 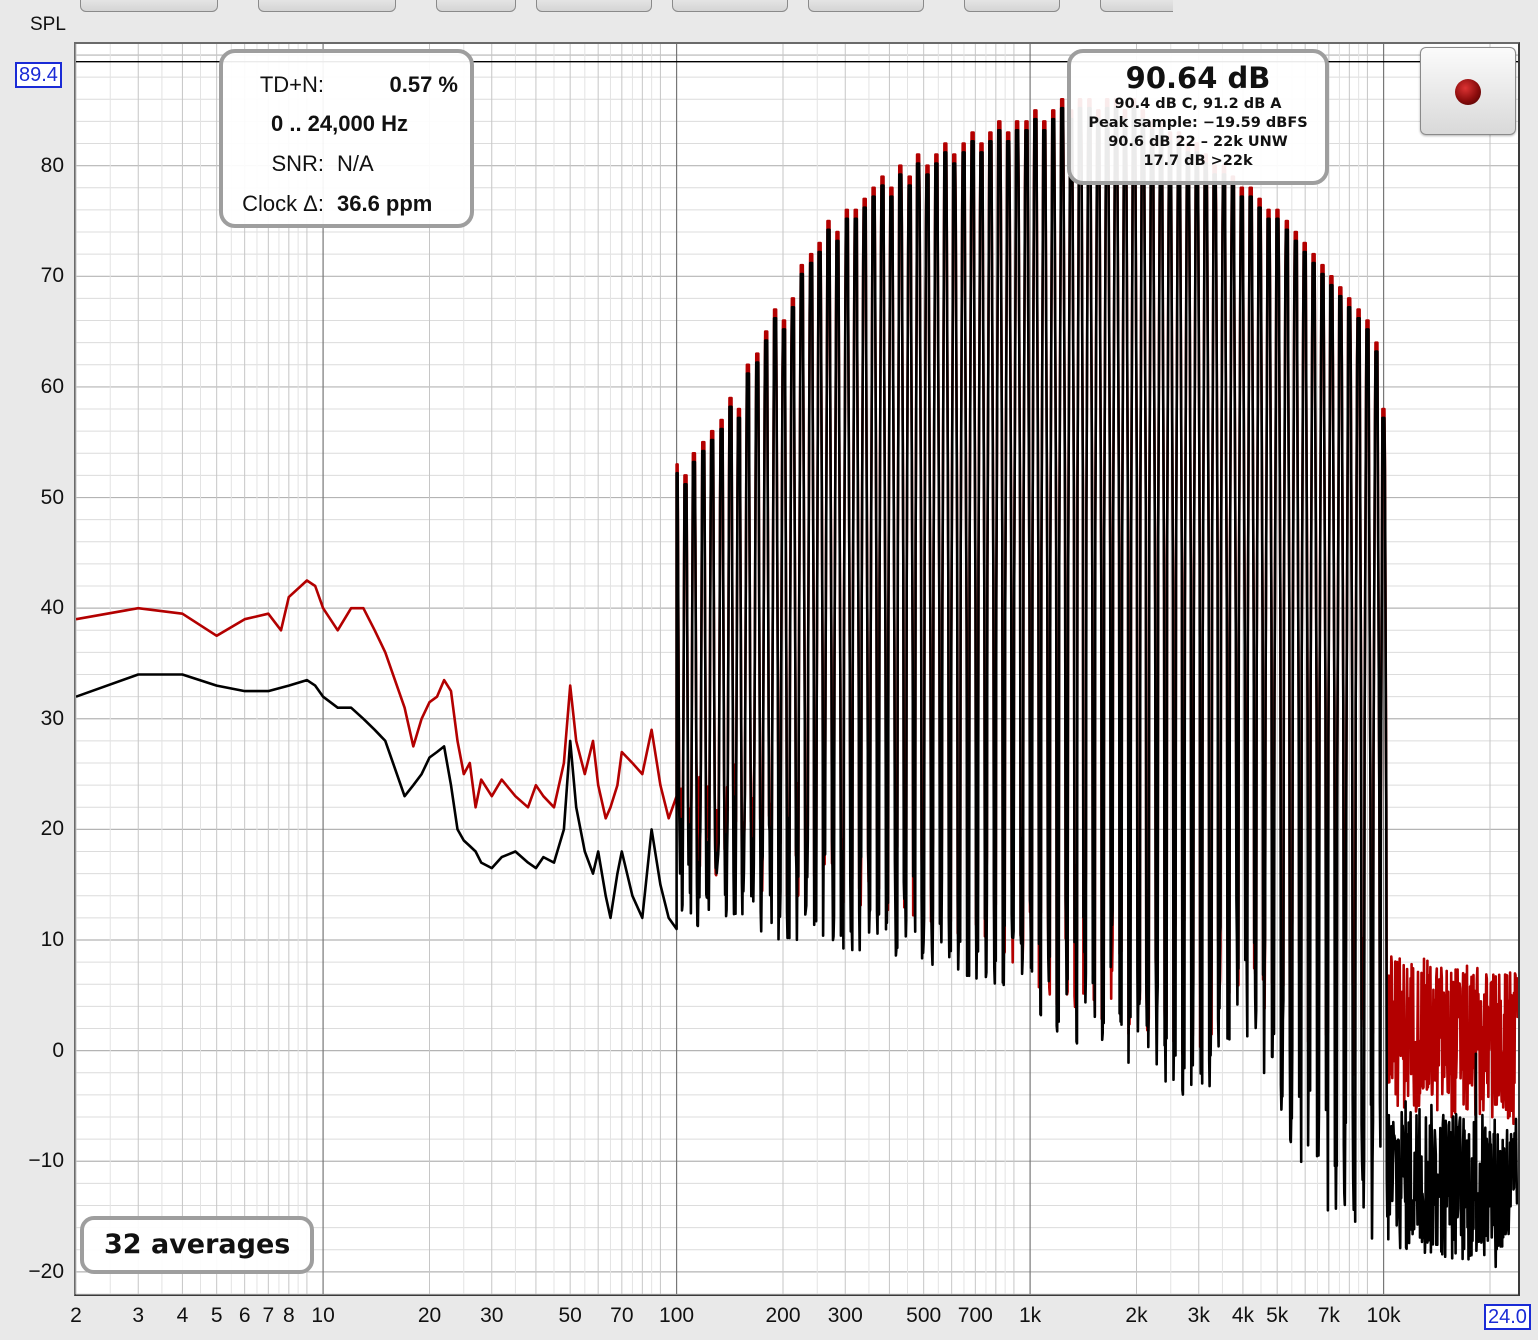 I want to click on x-tick-label: 6, so click(x=244, y=1315).